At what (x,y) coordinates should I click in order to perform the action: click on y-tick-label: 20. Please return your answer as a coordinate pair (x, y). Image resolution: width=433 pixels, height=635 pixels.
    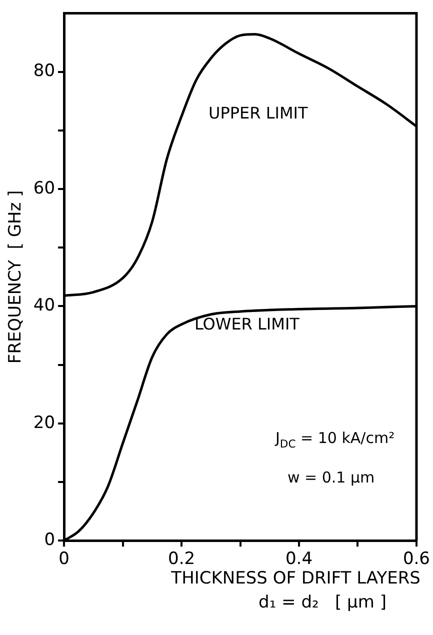
    Looking at the image, I should click on (44, 422).